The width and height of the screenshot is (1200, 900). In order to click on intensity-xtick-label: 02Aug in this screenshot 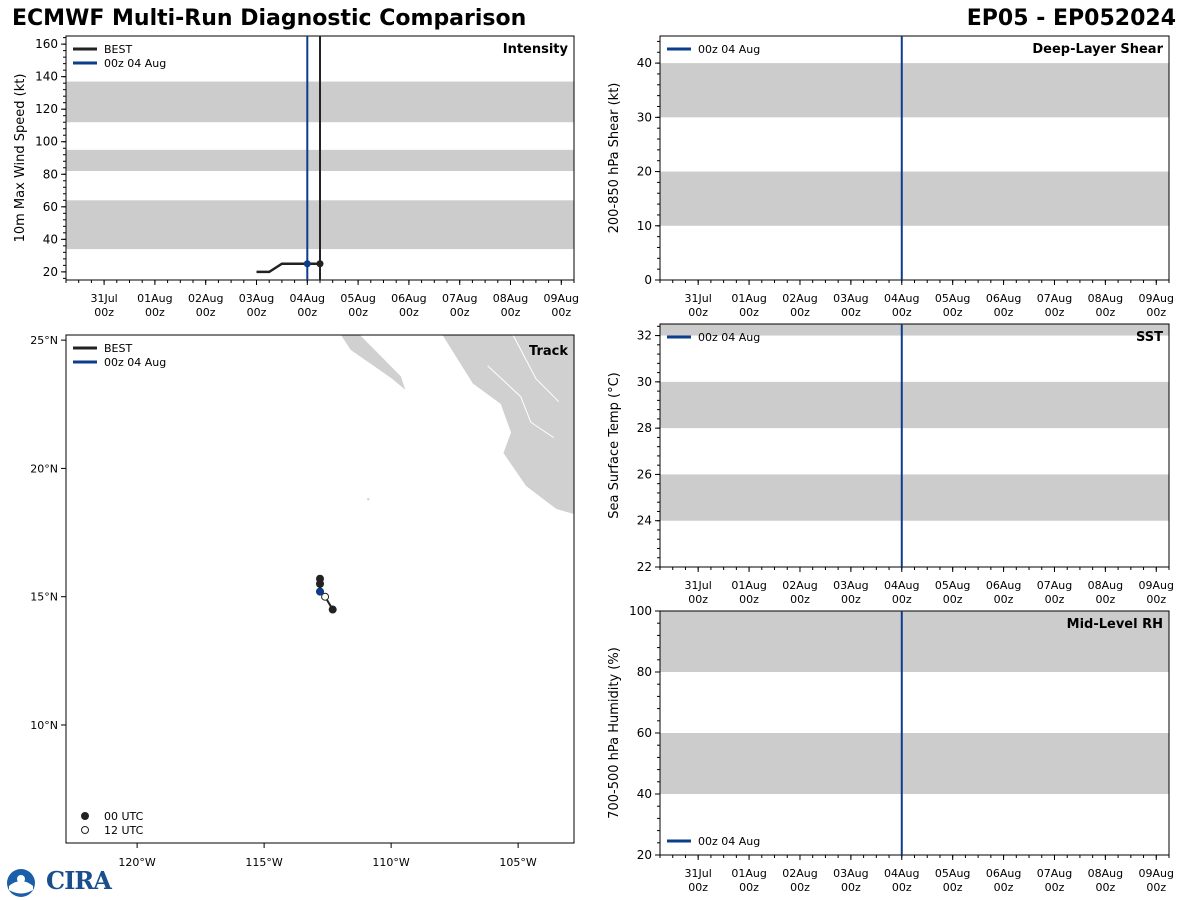, I will do `click(205, 298)`.